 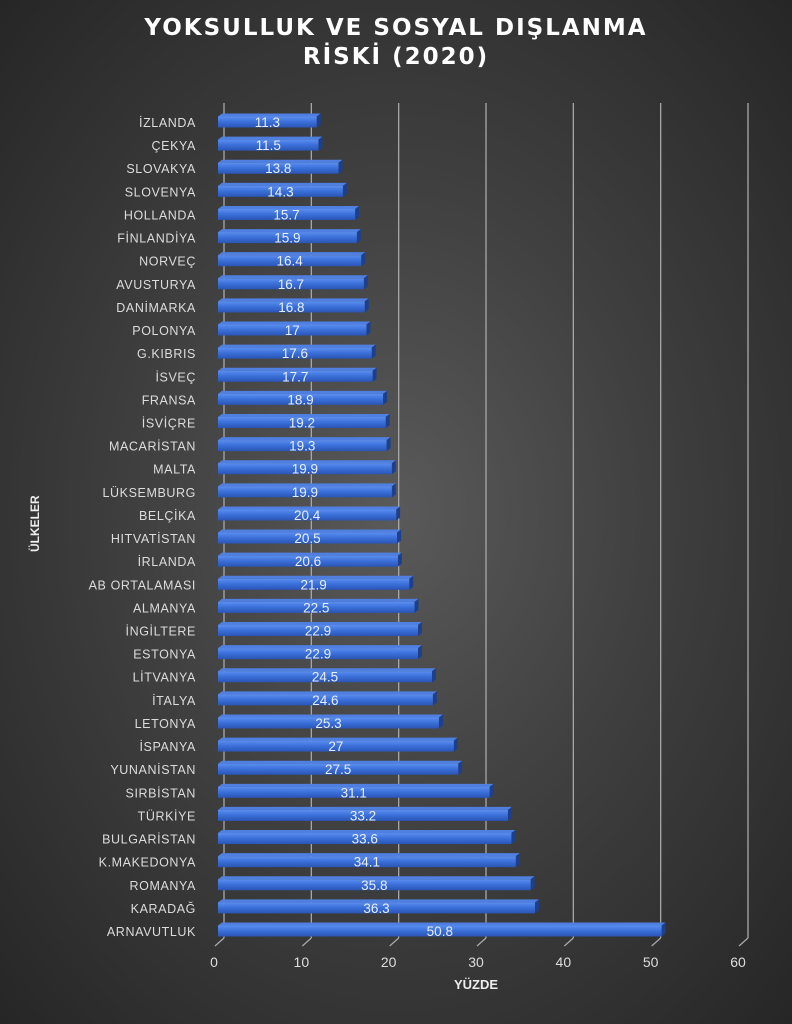 What do you see at coordinates (156, 239) in the screenshot?
I see `category-label: FİNLANDİYA` at bounding box center [156, 239].